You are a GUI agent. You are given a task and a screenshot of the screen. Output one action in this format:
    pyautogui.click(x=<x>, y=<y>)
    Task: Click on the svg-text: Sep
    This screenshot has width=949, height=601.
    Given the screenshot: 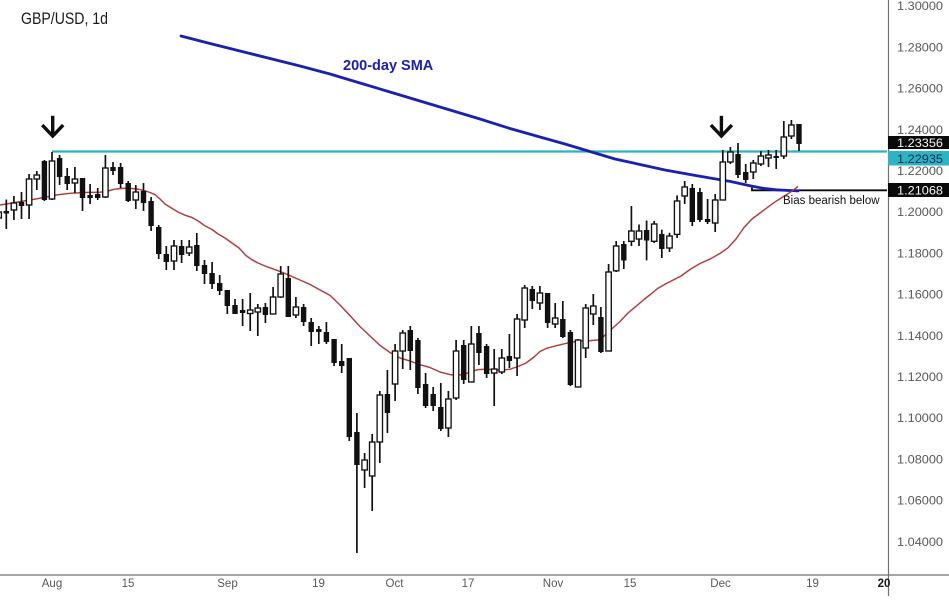 What is the action you would take?
    pyautogui.click(x=227, y=584)
    